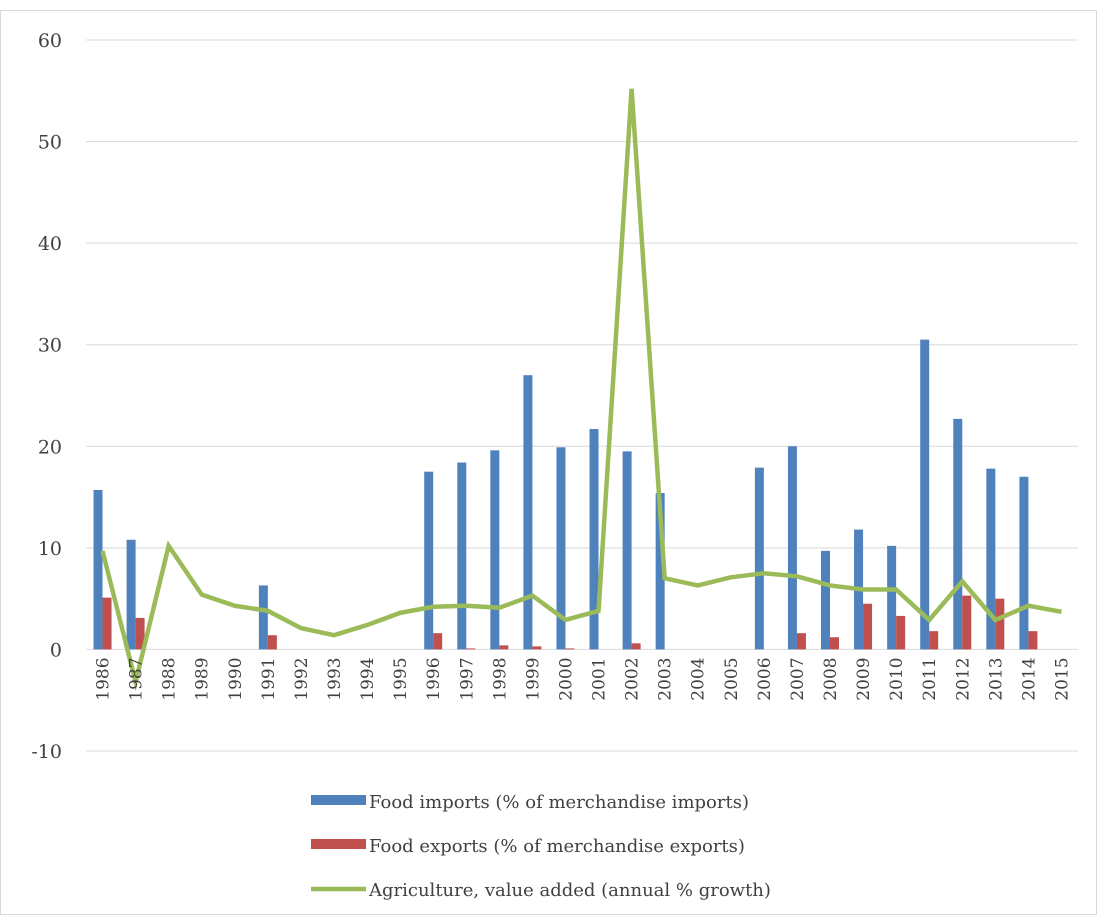  Describe the element at coordinates (50, 447) in the screenshot. I see `y-tick-label: 20` at that location.